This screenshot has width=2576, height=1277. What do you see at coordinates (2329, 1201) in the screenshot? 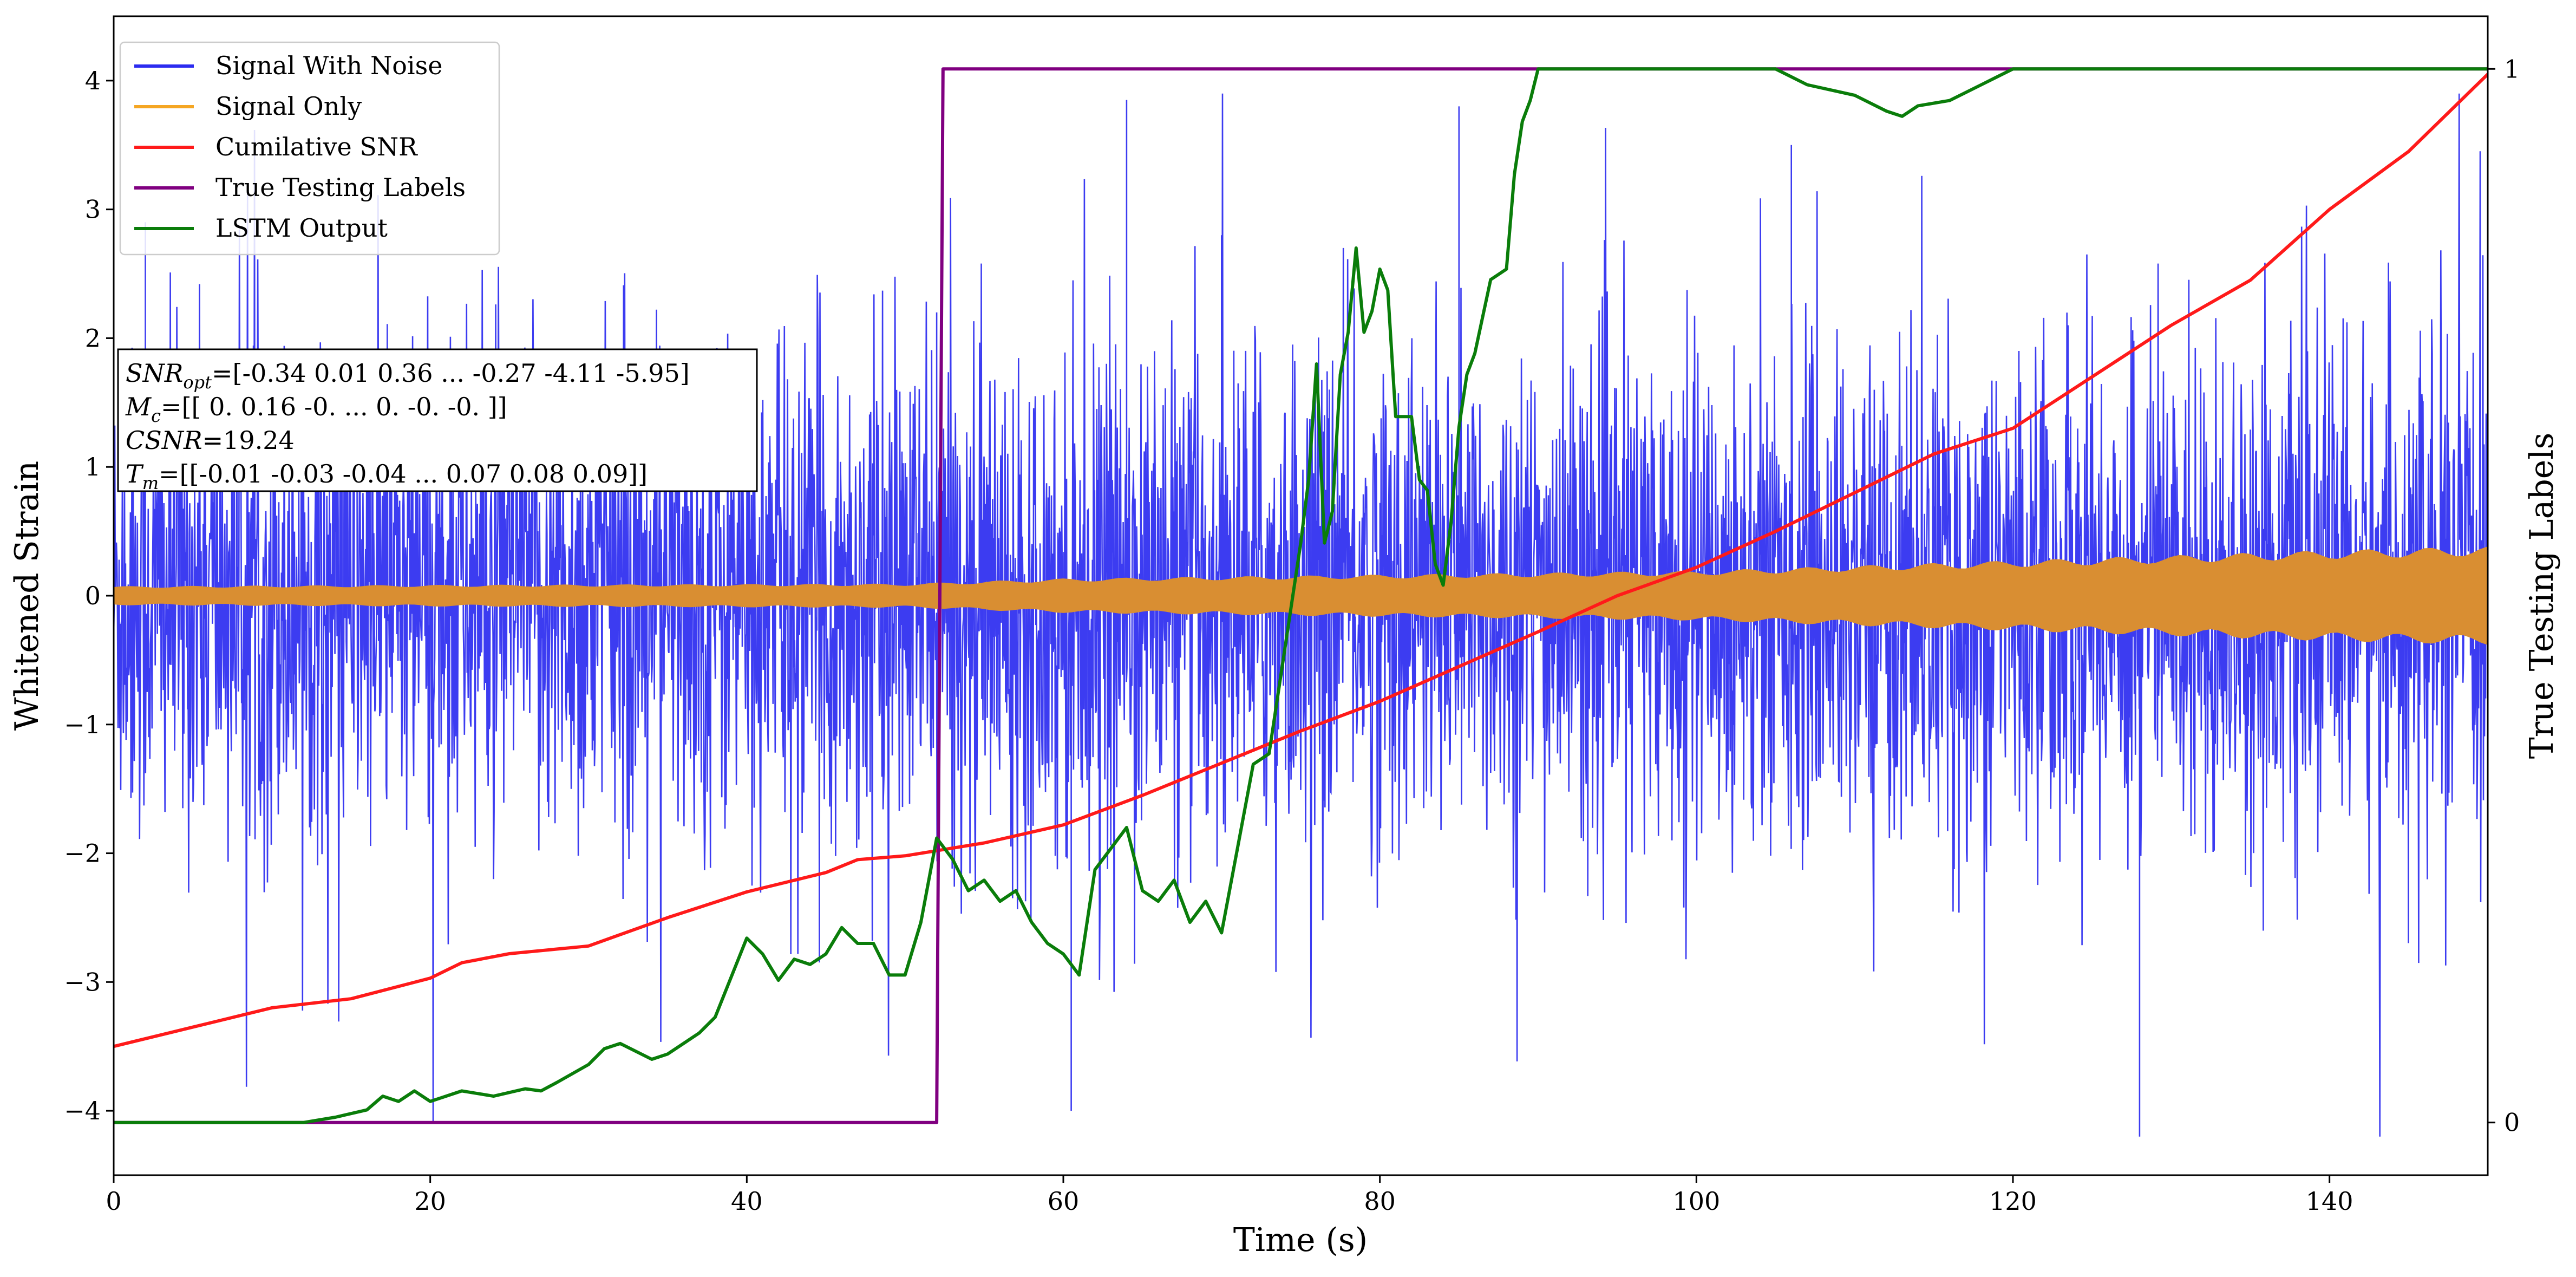
I see `x-tick-label: 140` at bounding box center [2329, 1201].